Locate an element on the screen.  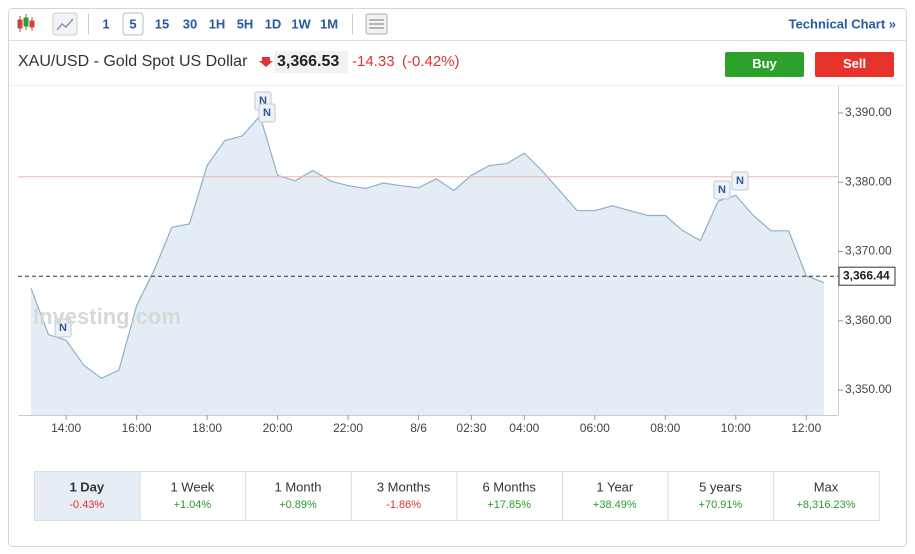
x-tick-label: 12:00 is located at coordinates (806, 428).